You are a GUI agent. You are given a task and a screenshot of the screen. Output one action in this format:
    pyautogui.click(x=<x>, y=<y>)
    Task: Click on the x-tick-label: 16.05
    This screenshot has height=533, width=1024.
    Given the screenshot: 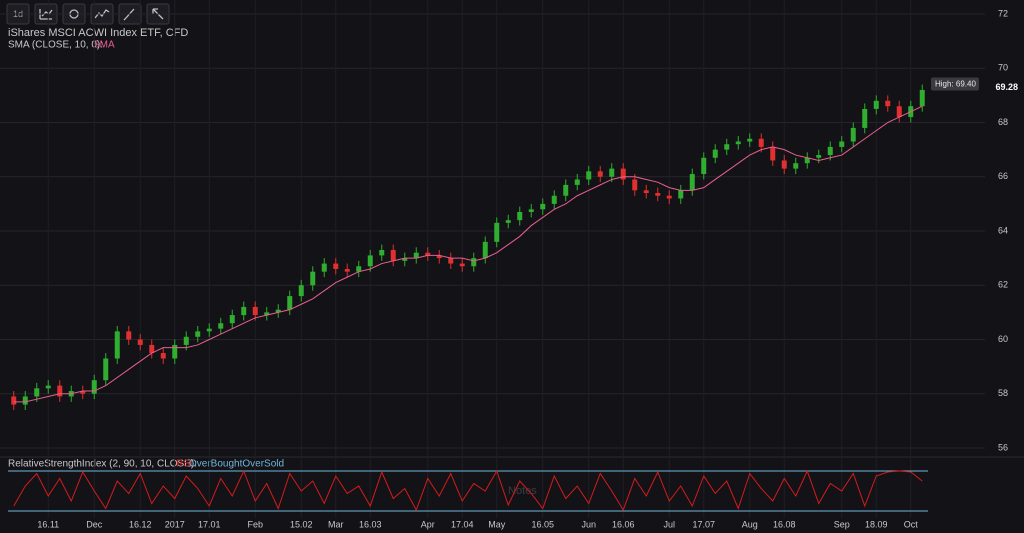 What is the action you would take?
    pyautogui.click(x=542, y=524)
    